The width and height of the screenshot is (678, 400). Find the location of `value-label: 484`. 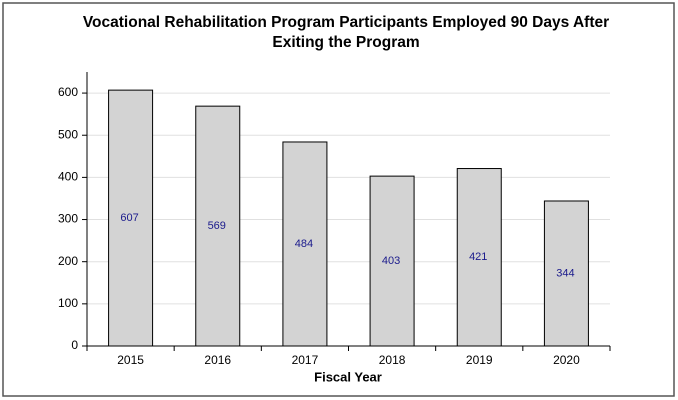

value-label: 484 is located at coordinates (304, 244).